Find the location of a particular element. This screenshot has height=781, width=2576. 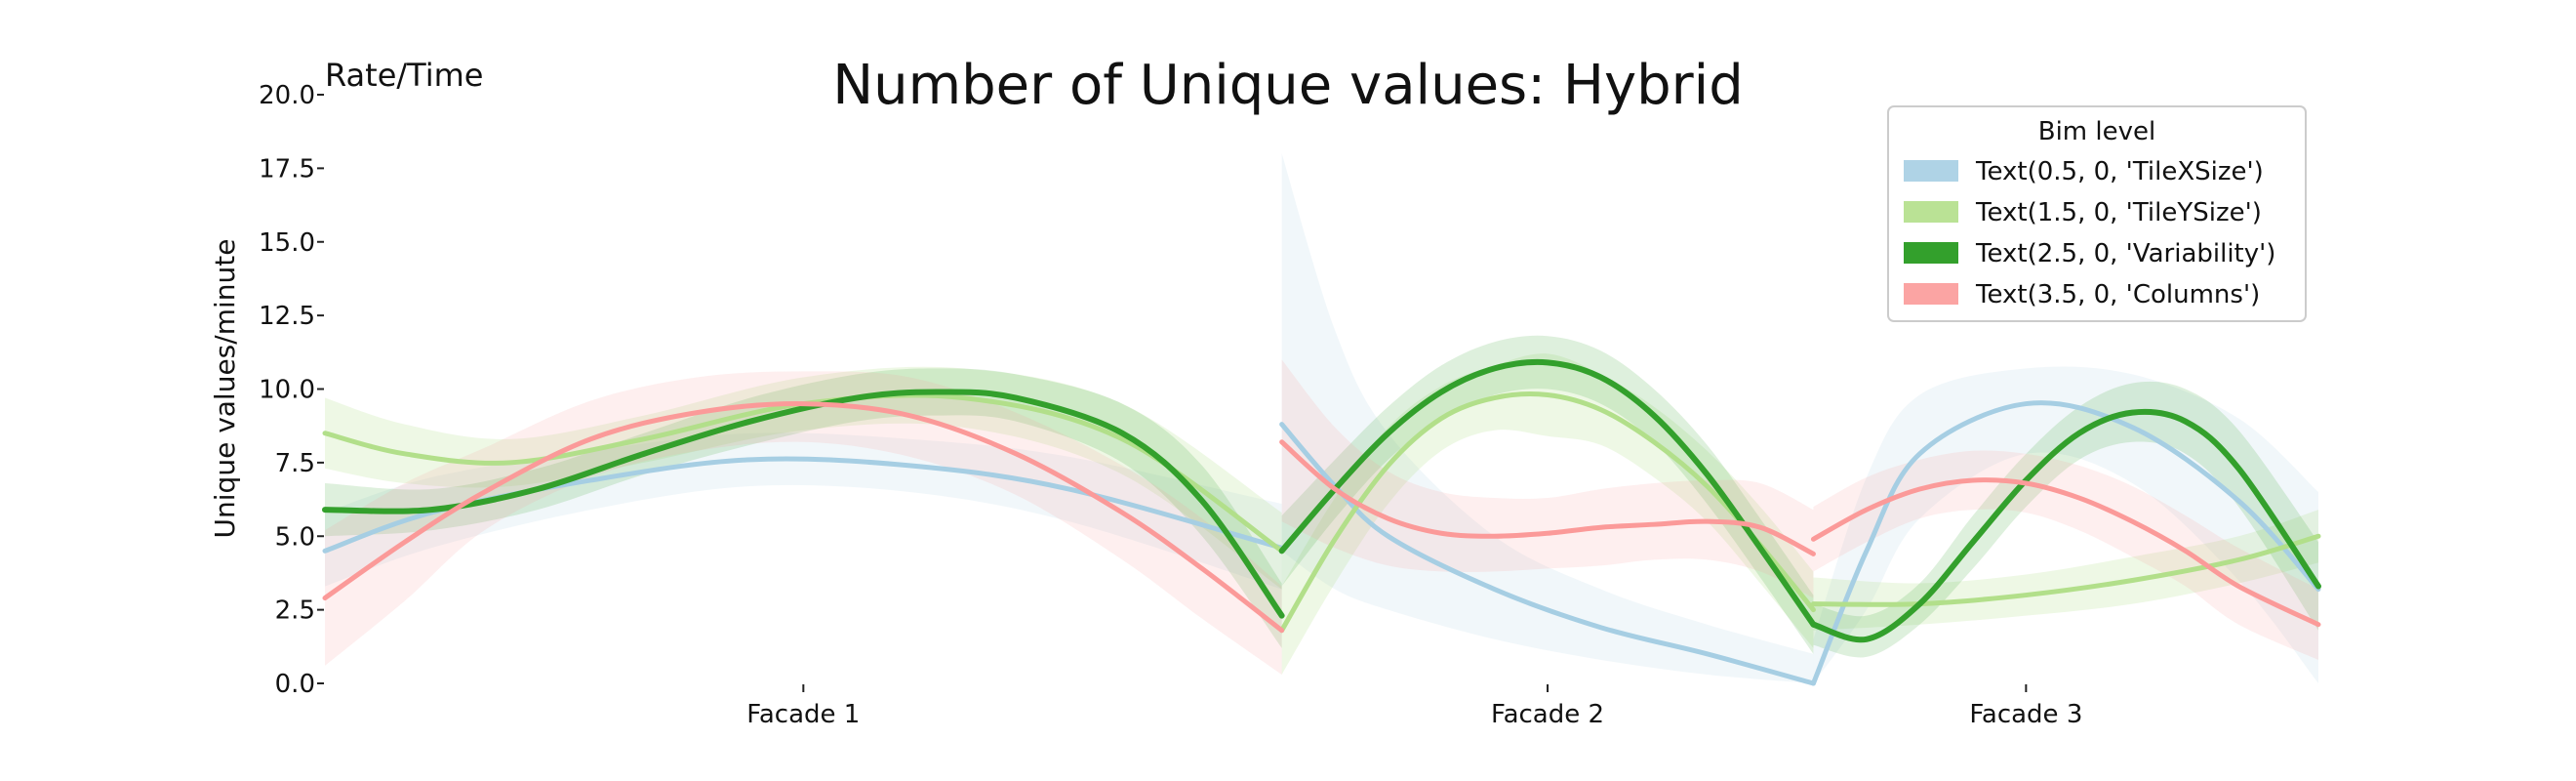

chart-title: Number of Unique values: Hybrid is located at coordinates (1288, 85).